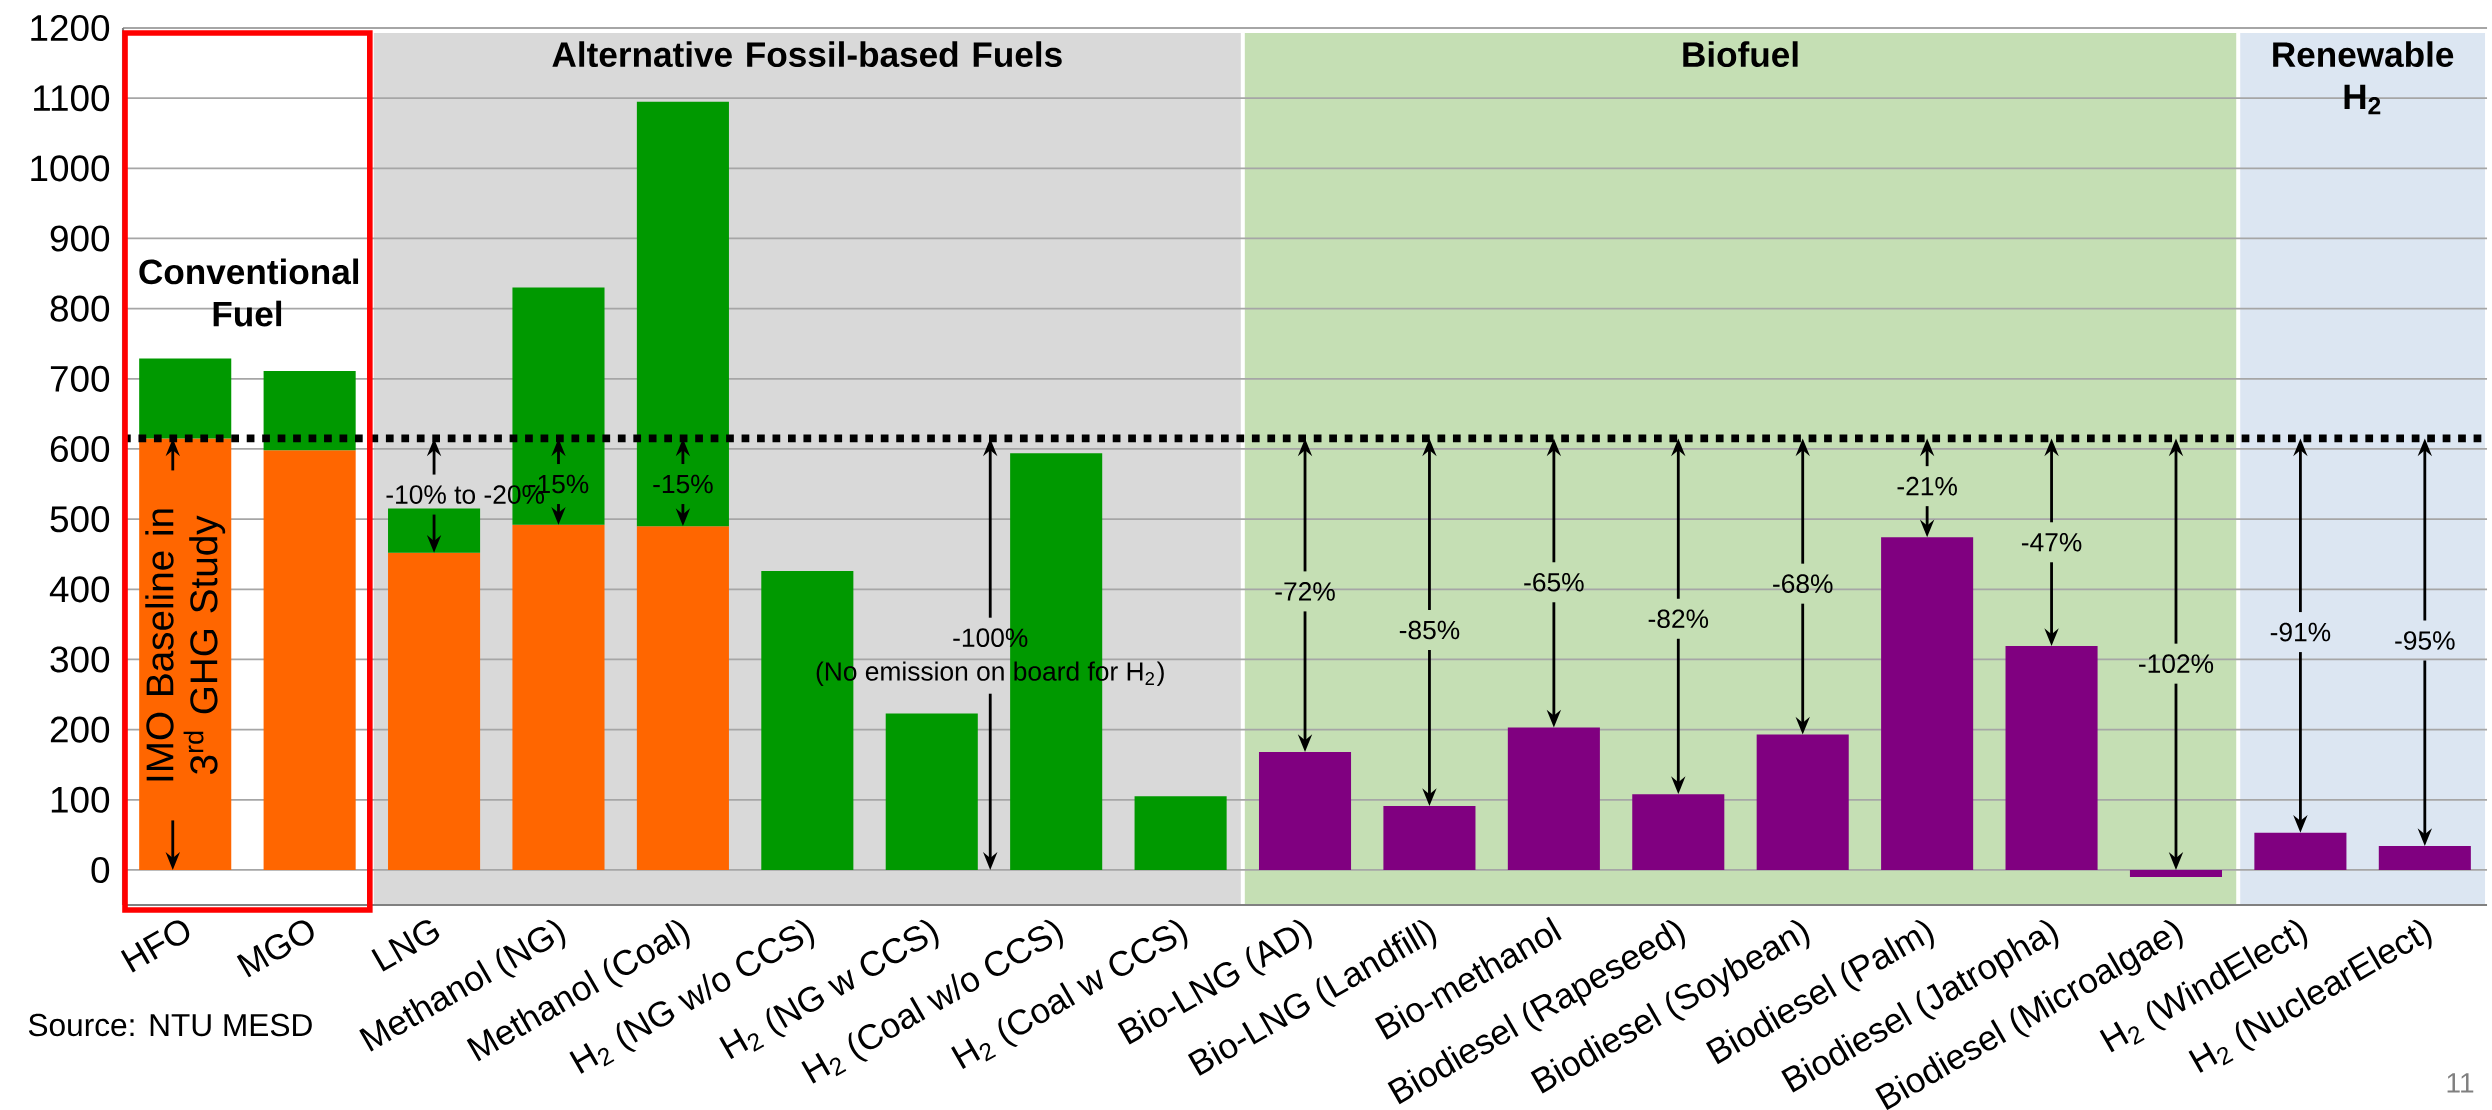  Describe the element at coordinates (1678, 619) in the screenshot. I see `annotation: -82%` at that location.